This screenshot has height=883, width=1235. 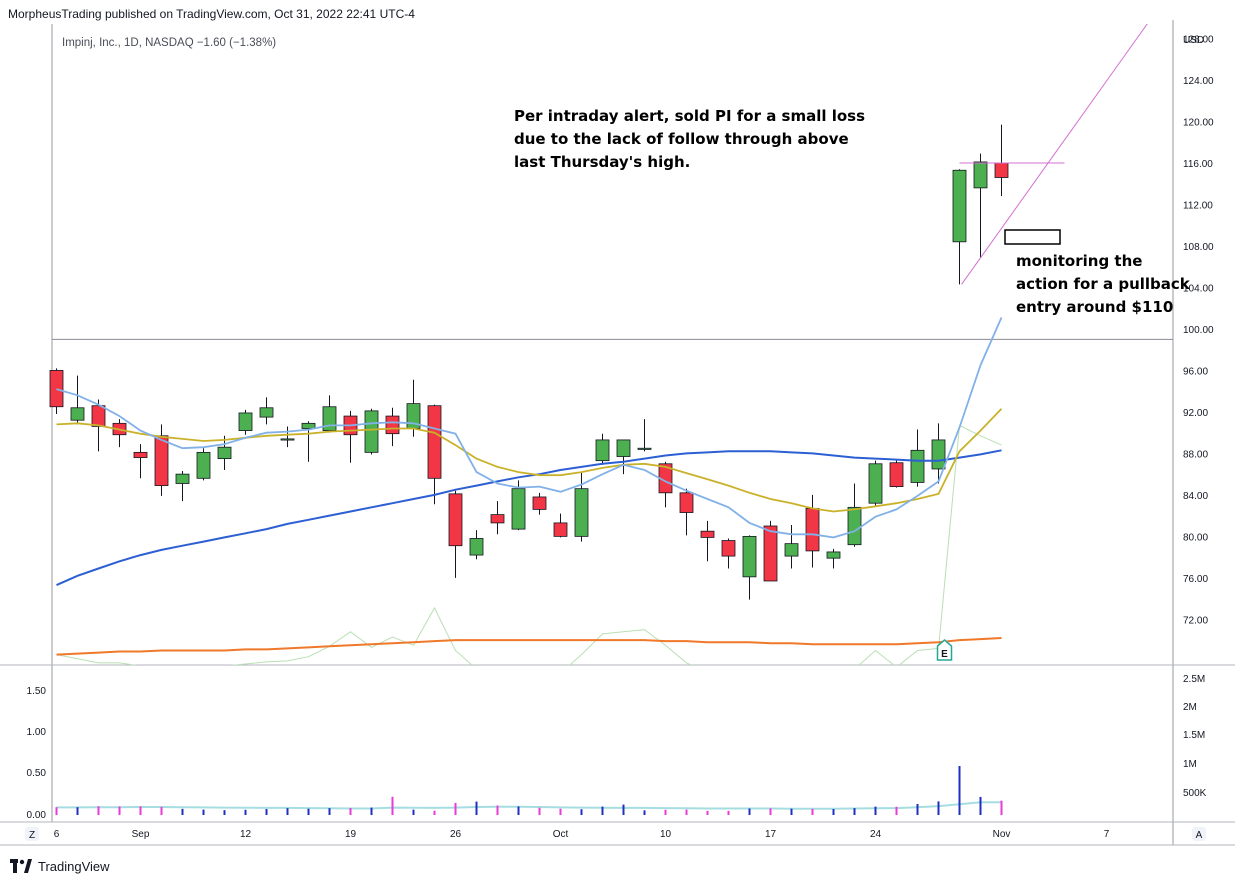 I want to click on auto-scale-label: A, so click(x=1199, y=835).